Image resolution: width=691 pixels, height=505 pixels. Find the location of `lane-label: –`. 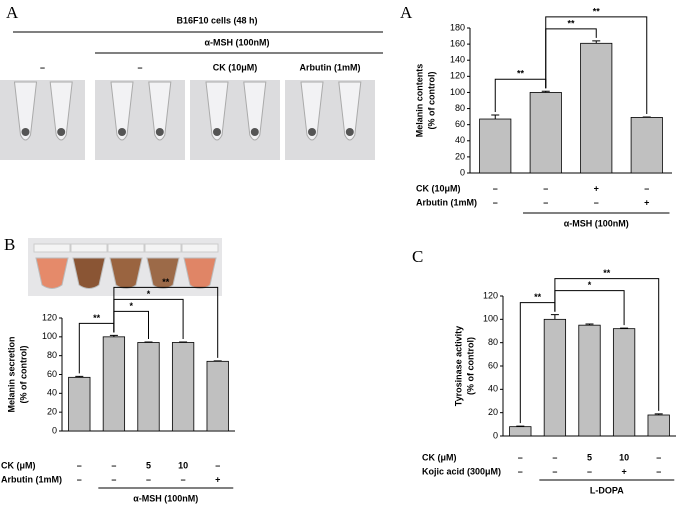

lane-label: – is located at coordinates (139, 67).